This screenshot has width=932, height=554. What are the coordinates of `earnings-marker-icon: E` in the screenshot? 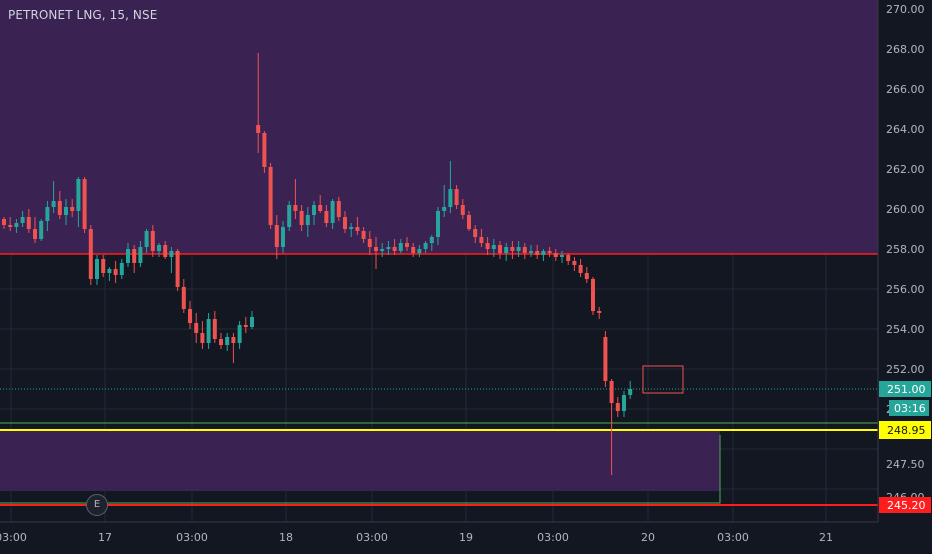 It's located at (97, 505).